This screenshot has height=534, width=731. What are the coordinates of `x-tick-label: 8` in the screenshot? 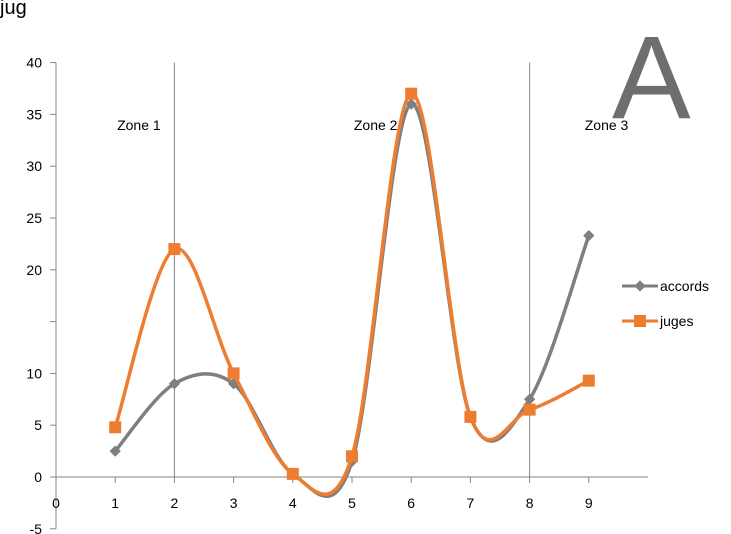 It's located at (530, 503).